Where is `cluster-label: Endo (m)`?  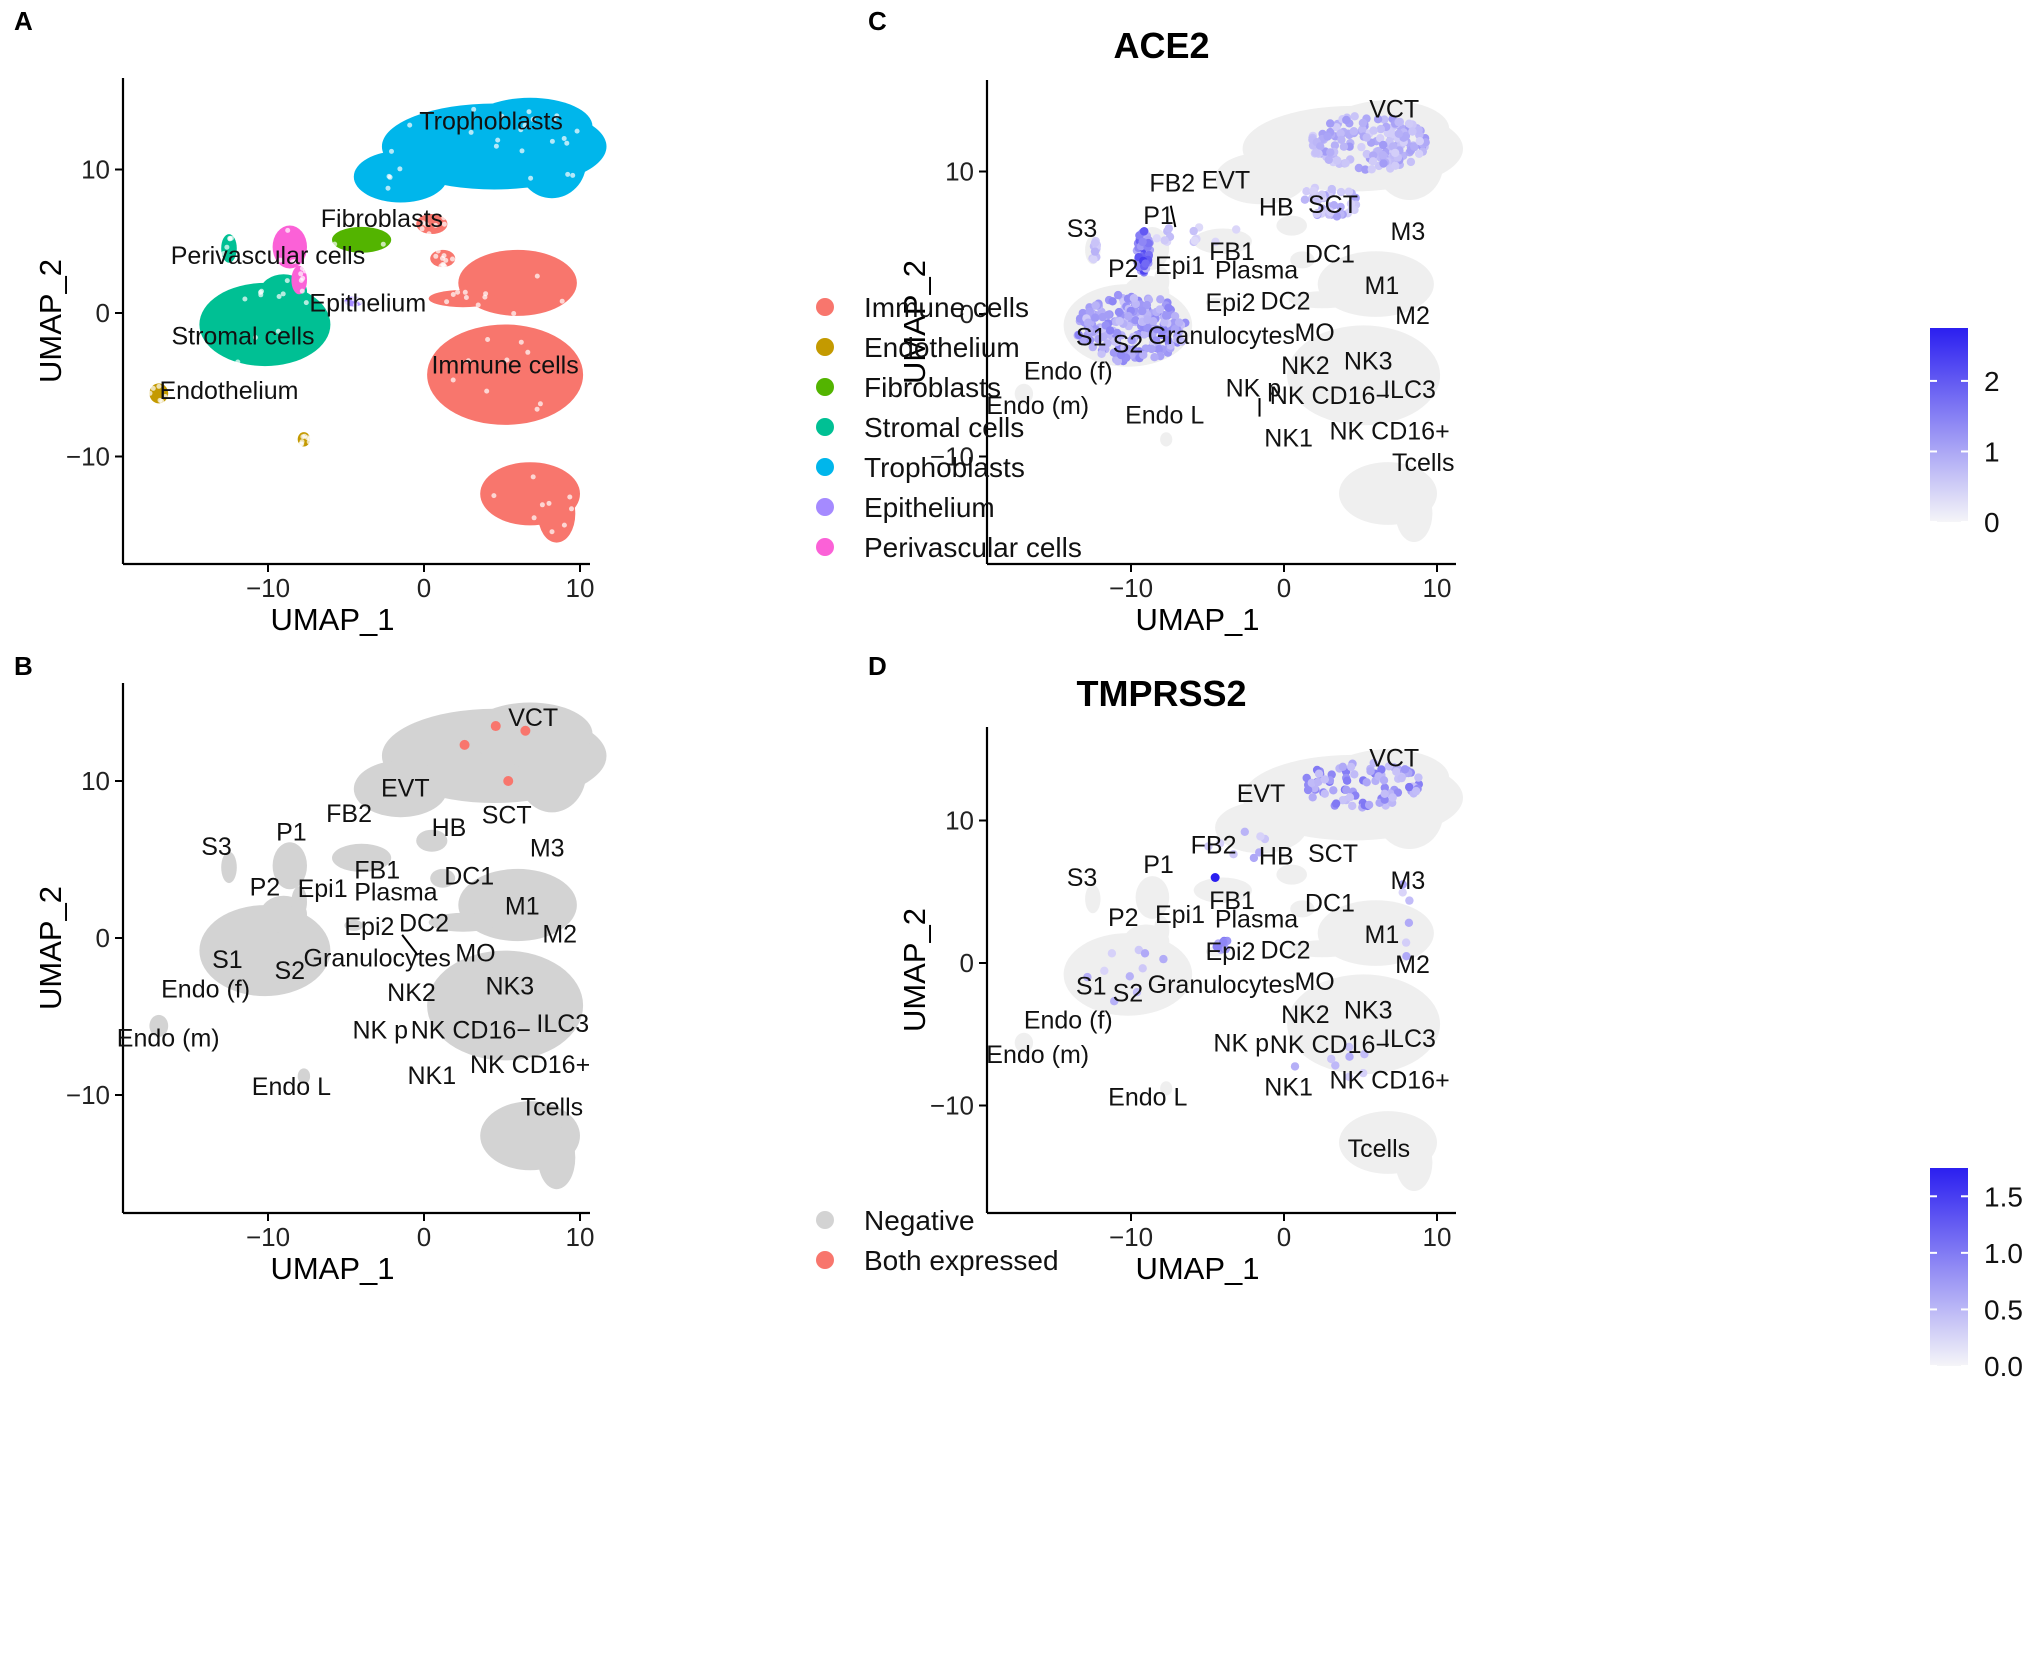 cluster-label: Endo (m) is located at coordinates (1037, 1055).